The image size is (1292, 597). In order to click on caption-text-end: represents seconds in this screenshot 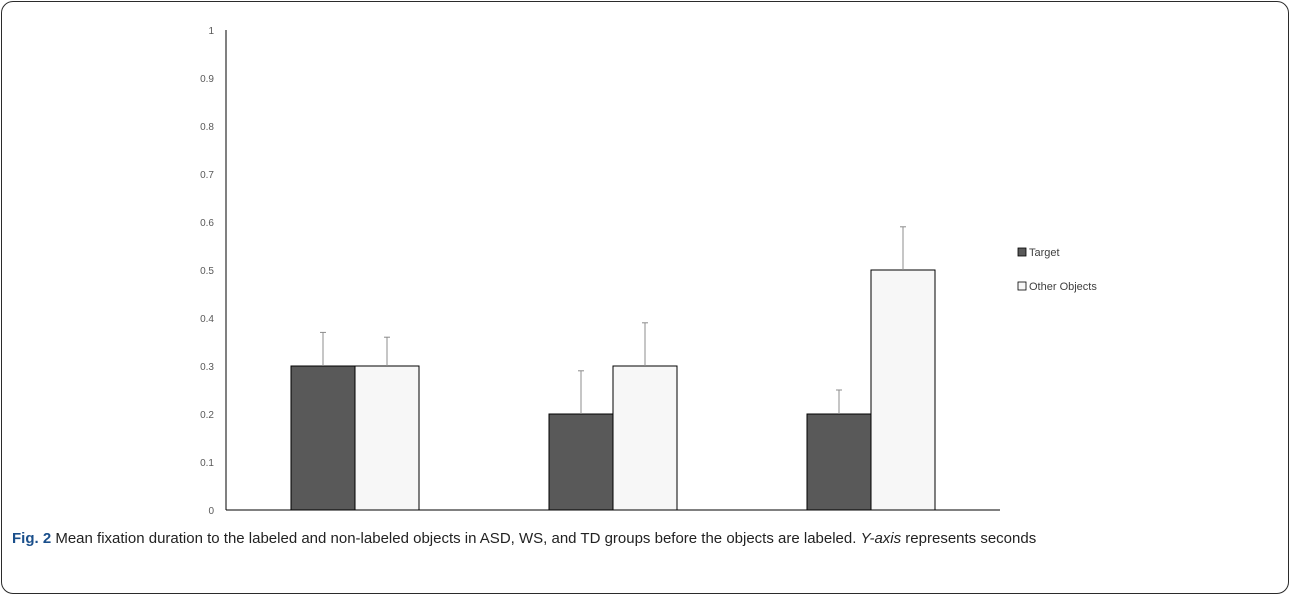, I will do `click(969, 538)`.